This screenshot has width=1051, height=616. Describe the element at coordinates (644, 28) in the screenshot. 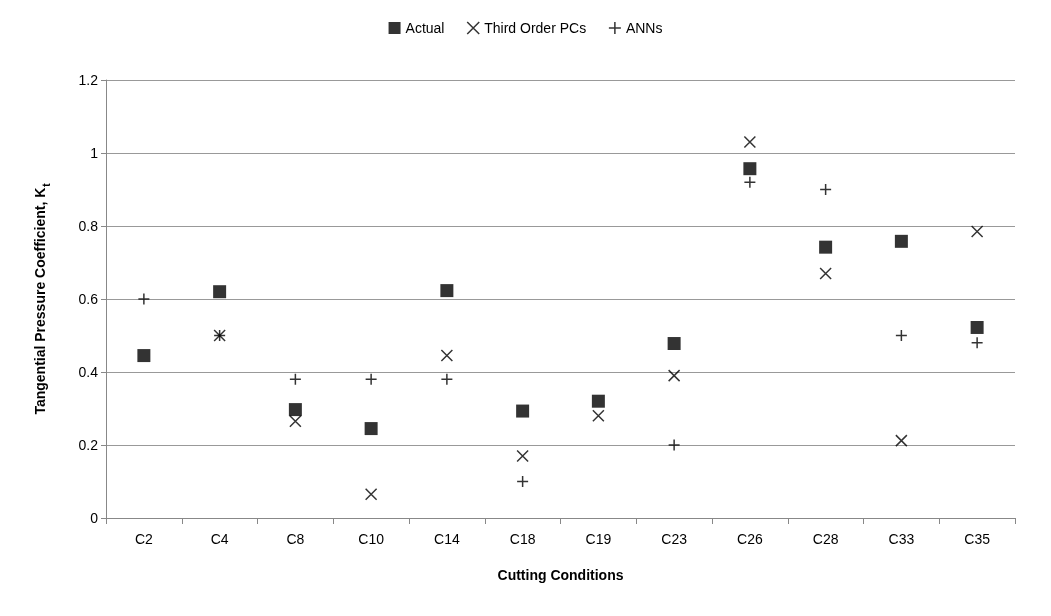

I see `legend-label: ANNs` at that location.